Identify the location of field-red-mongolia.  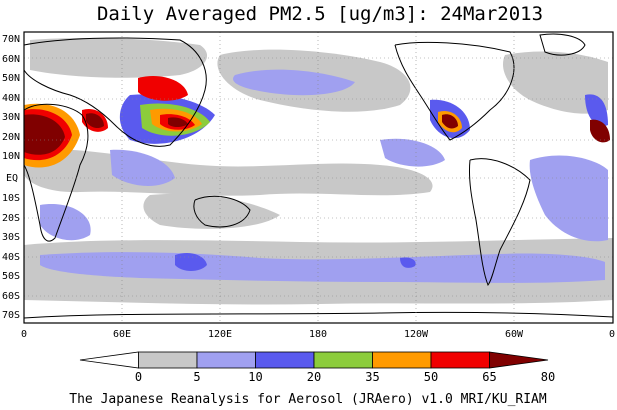
(163, 88).